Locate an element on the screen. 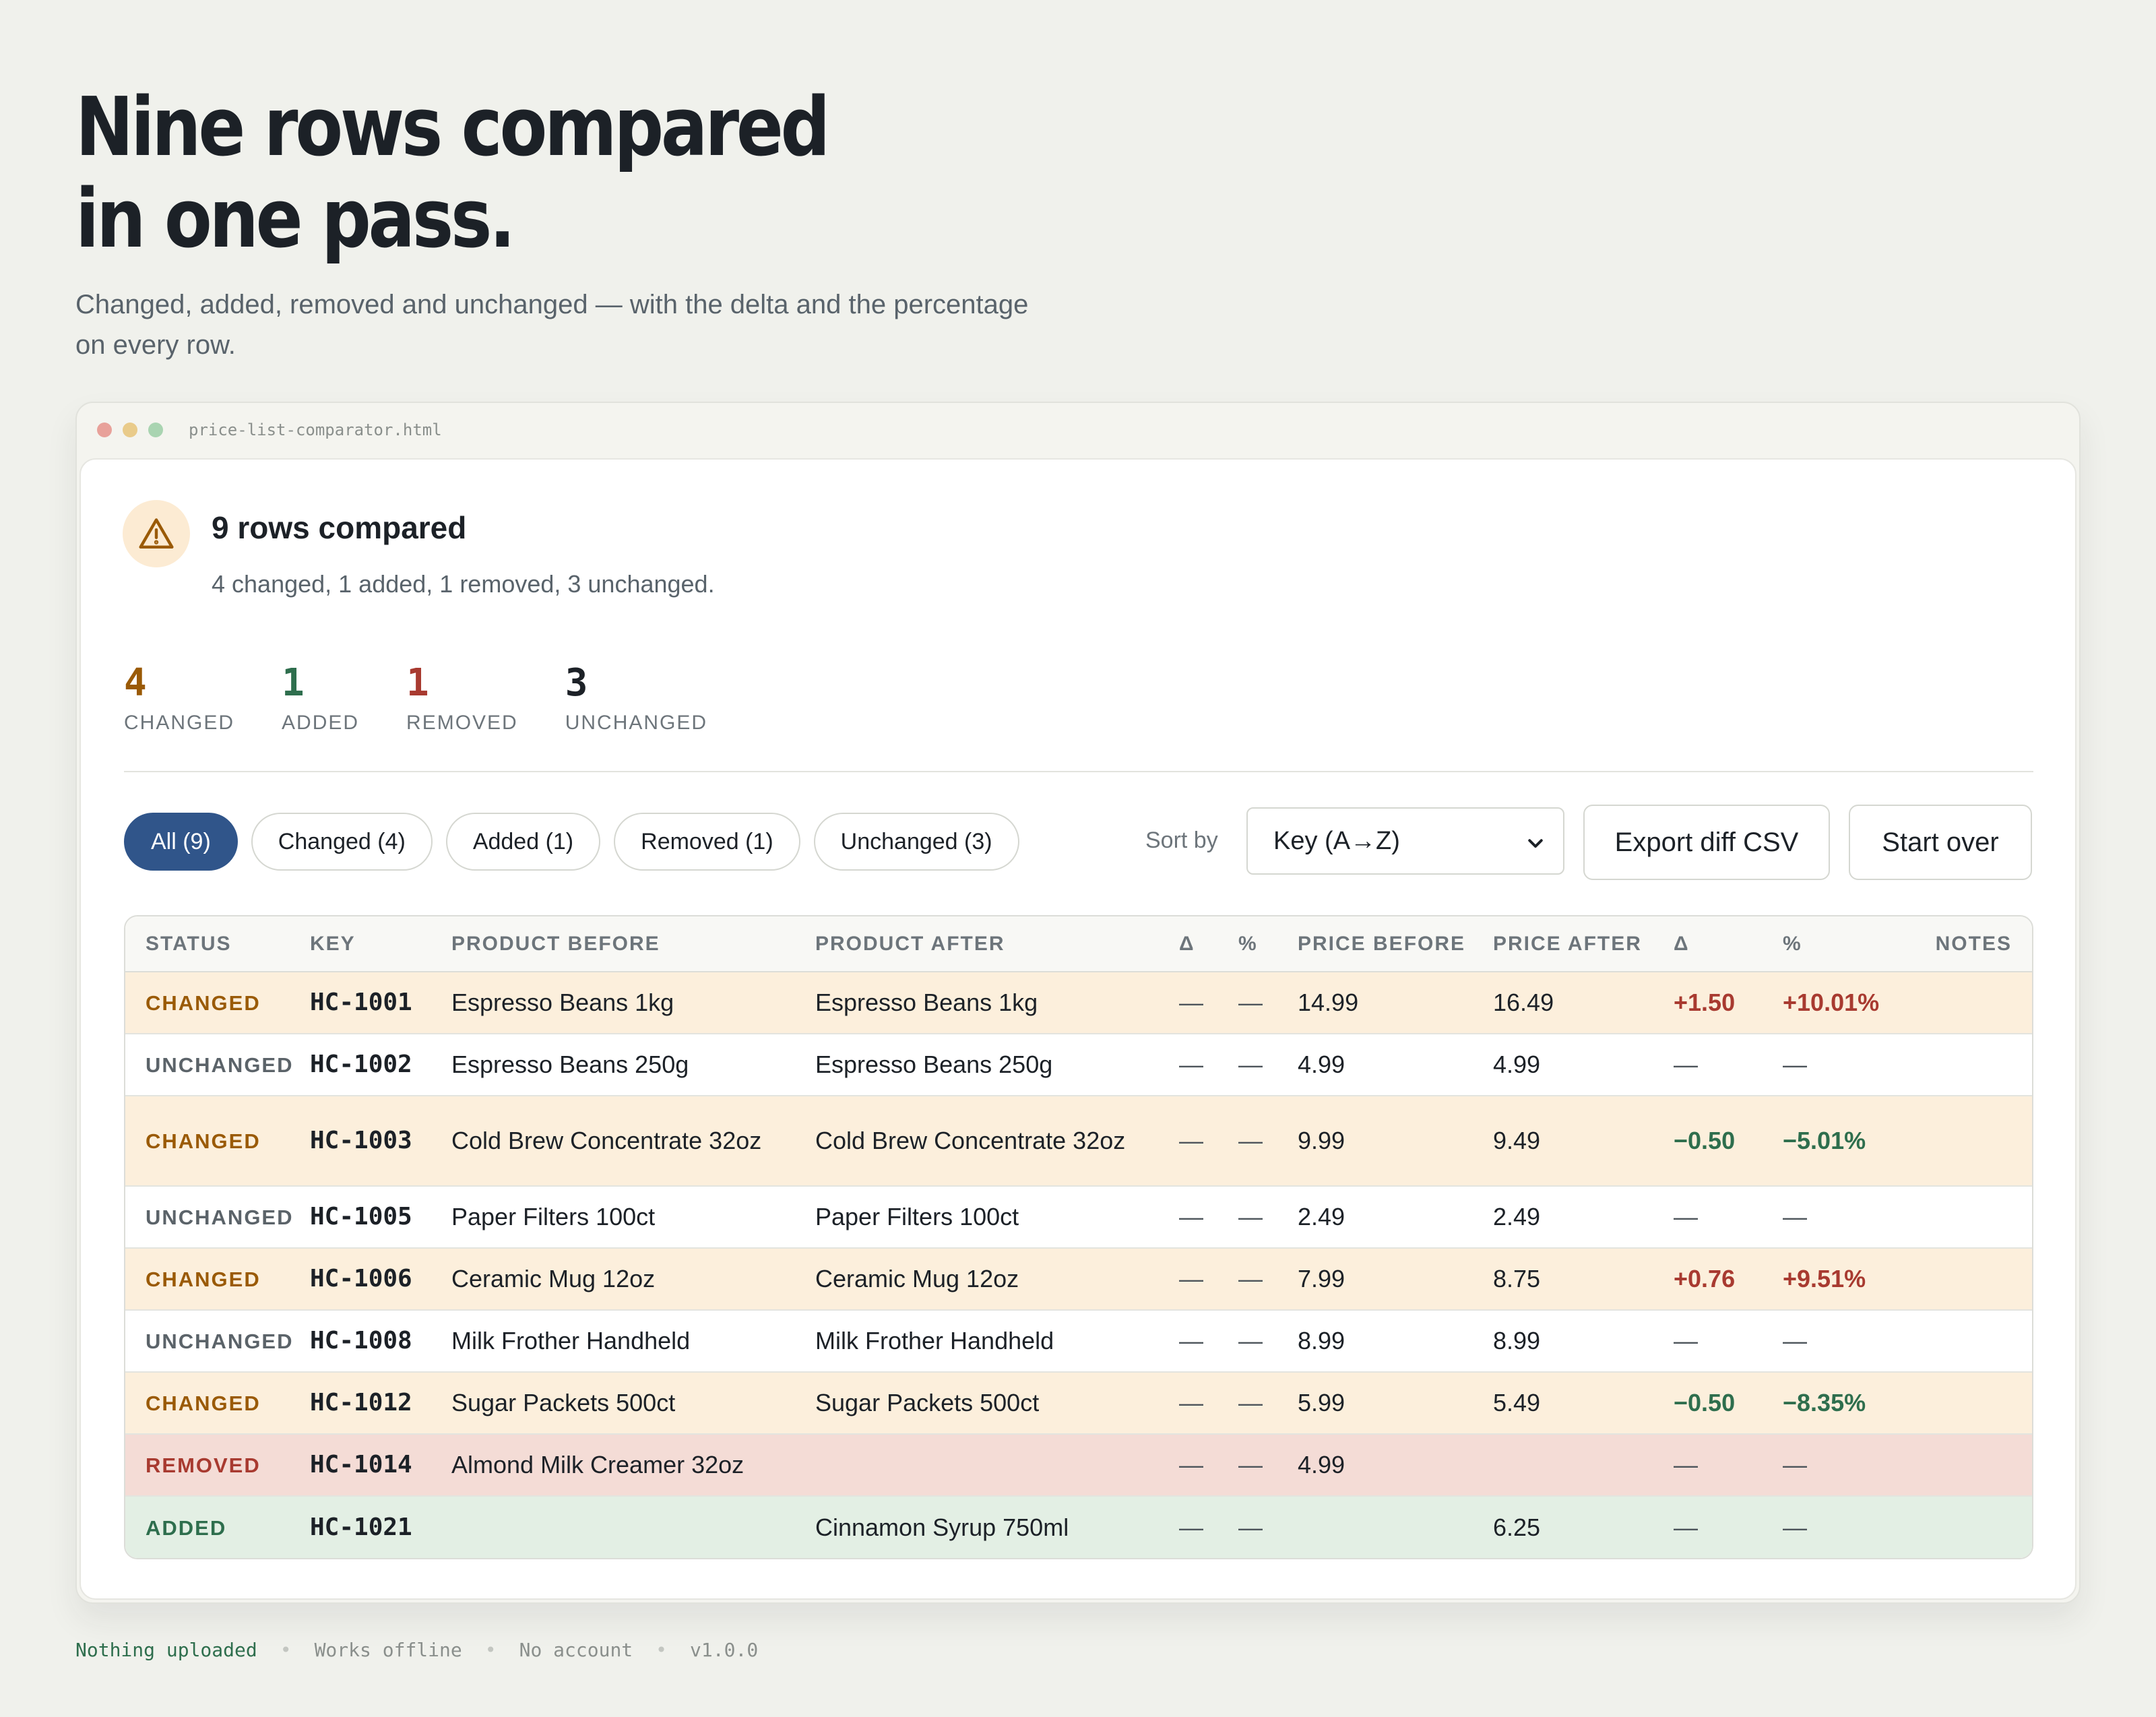  price-delta: −0.50 is located at coordinates (1728, 1140).